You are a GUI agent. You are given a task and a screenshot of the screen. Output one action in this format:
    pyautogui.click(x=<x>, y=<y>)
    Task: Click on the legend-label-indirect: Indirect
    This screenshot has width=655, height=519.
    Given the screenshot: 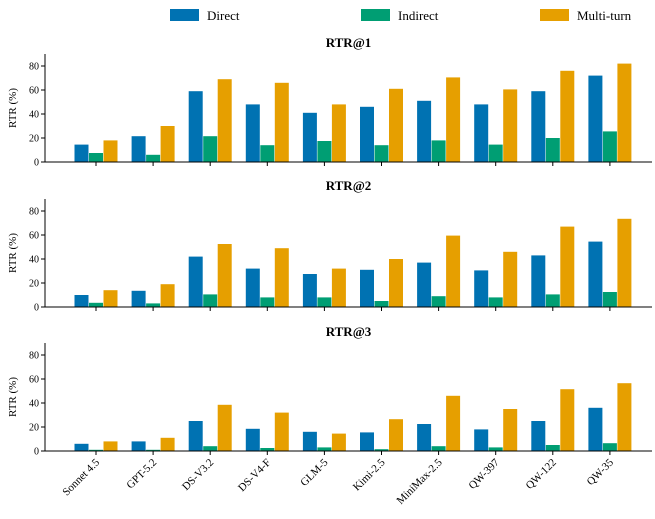 What is the action you would take?
    pyautogui.click(x=418, y=15)
    